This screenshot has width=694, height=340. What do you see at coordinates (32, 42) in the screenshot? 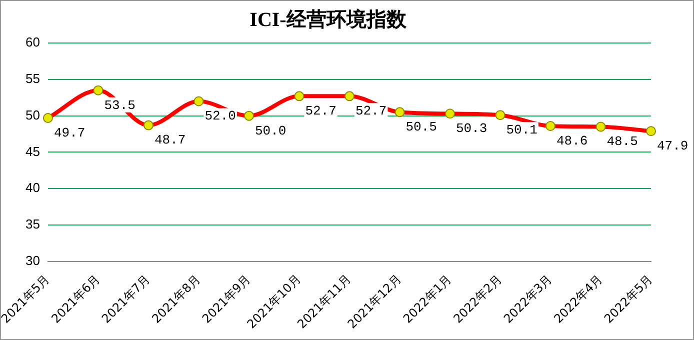
I see `y-tick-label: 60` at bounding box center [32, 42].